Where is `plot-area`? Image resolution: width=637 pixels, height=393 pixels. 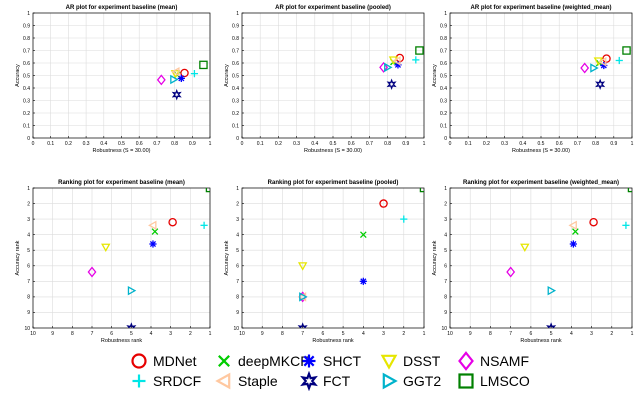
plot-area is located at coordinates (541, 258).